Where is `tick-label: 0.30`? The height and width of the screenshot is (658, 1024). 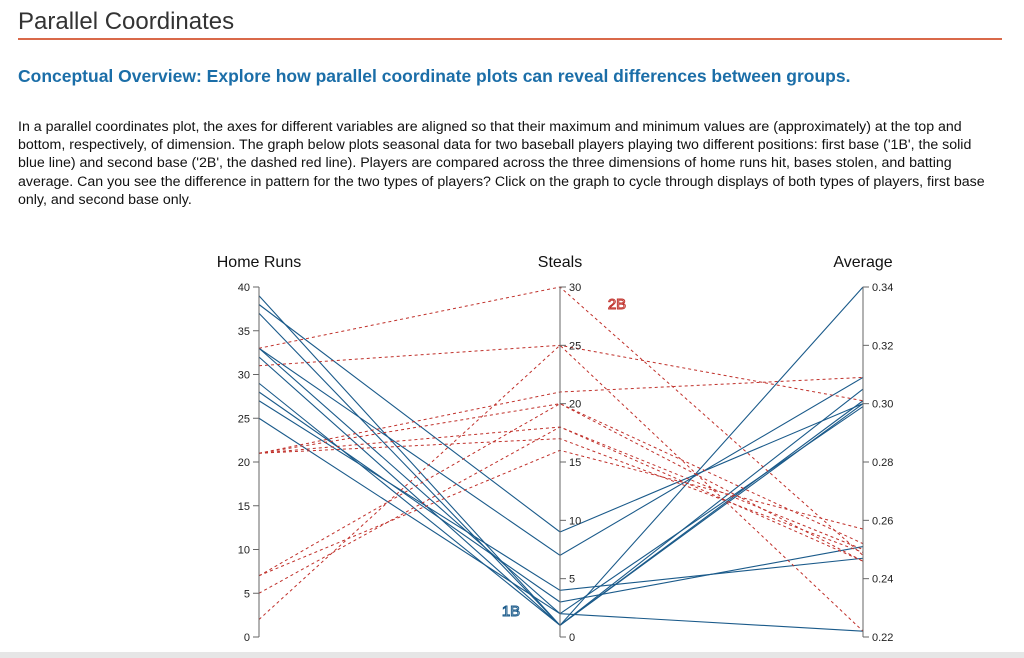
tick-label: 0.30 is located at coordinates (882, 405).